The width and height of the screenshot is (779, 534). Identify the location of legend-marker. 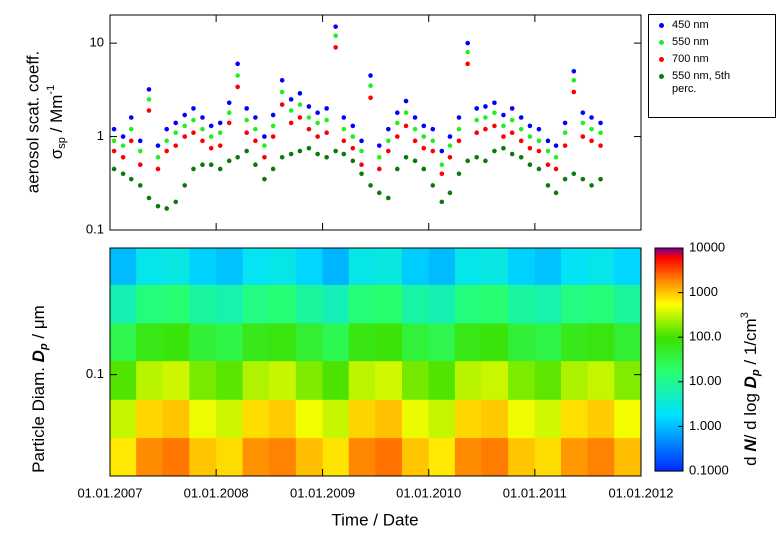
(661, 59).